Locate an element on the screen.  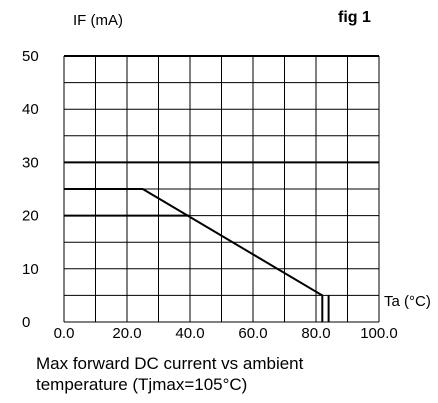
y-tick-label: 30 is located at coordinates (30, 162).